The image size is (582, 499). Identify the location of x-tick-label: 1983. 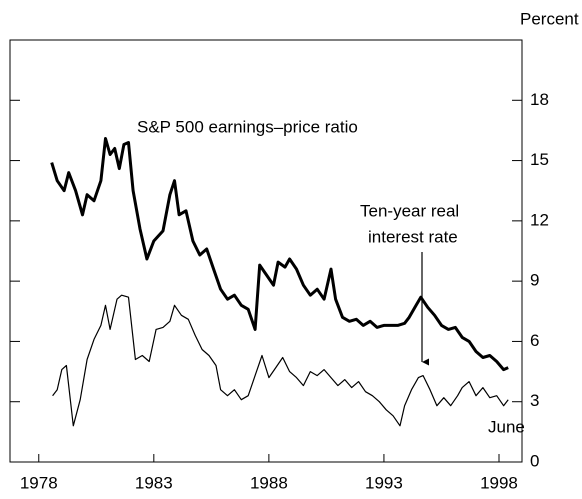
(154, 482).